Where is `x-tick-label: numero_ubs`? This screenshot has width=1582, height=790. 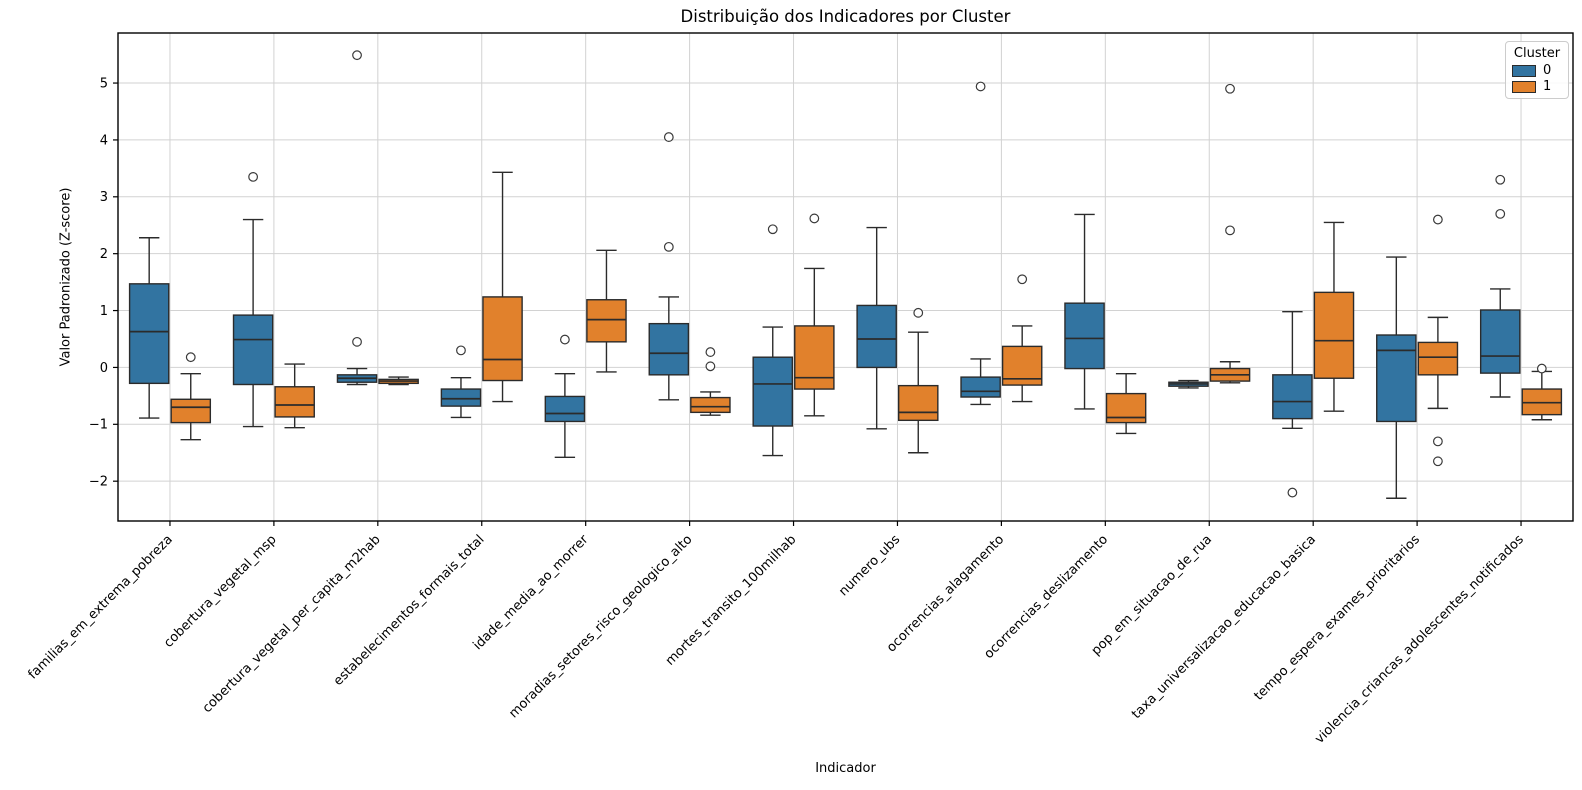 x-tick-label: numero_ubs is located at coordinates (869, 565).